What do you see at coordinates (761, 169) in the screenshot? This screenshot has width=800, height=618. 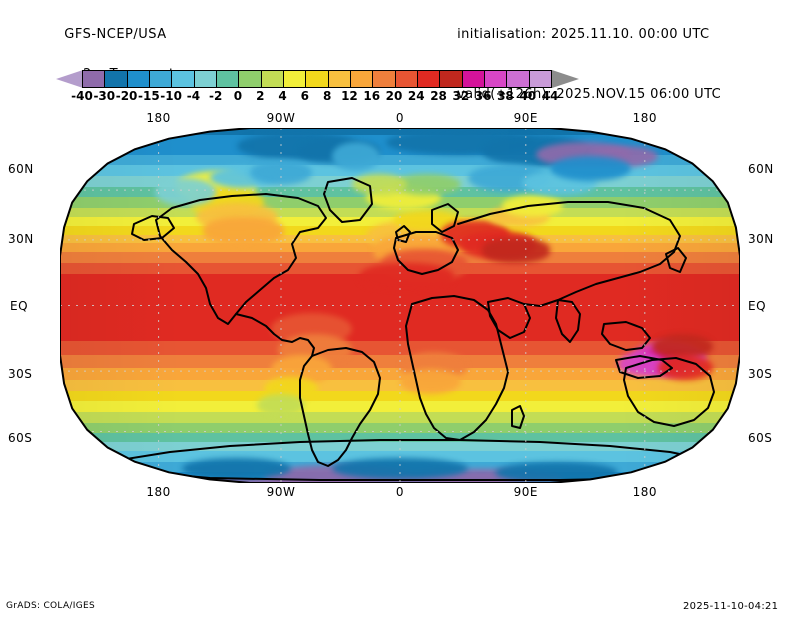 I see `latitude-label-right: 60N` at bounding box center [761, 169].